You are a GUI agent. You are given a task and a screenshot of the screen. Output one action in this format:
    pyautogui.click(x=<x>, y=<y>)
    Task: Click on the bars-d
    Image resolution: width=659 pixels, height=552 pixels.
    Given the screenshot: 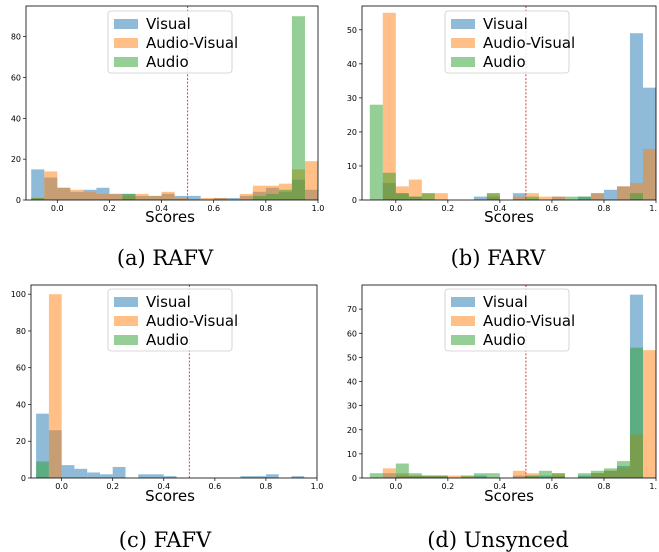 What is the action you would take?
    pyautogui.click(x=512, y=386)
    